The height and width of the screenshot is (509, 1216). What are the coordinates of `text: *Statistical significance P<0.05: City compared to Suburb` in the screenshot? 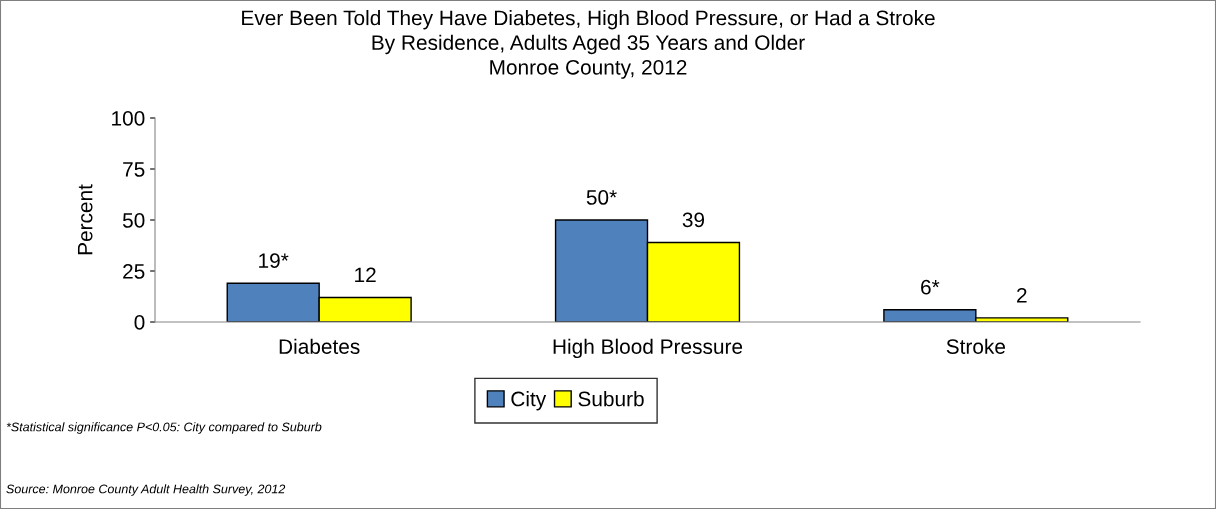 It's located at (164, 428).